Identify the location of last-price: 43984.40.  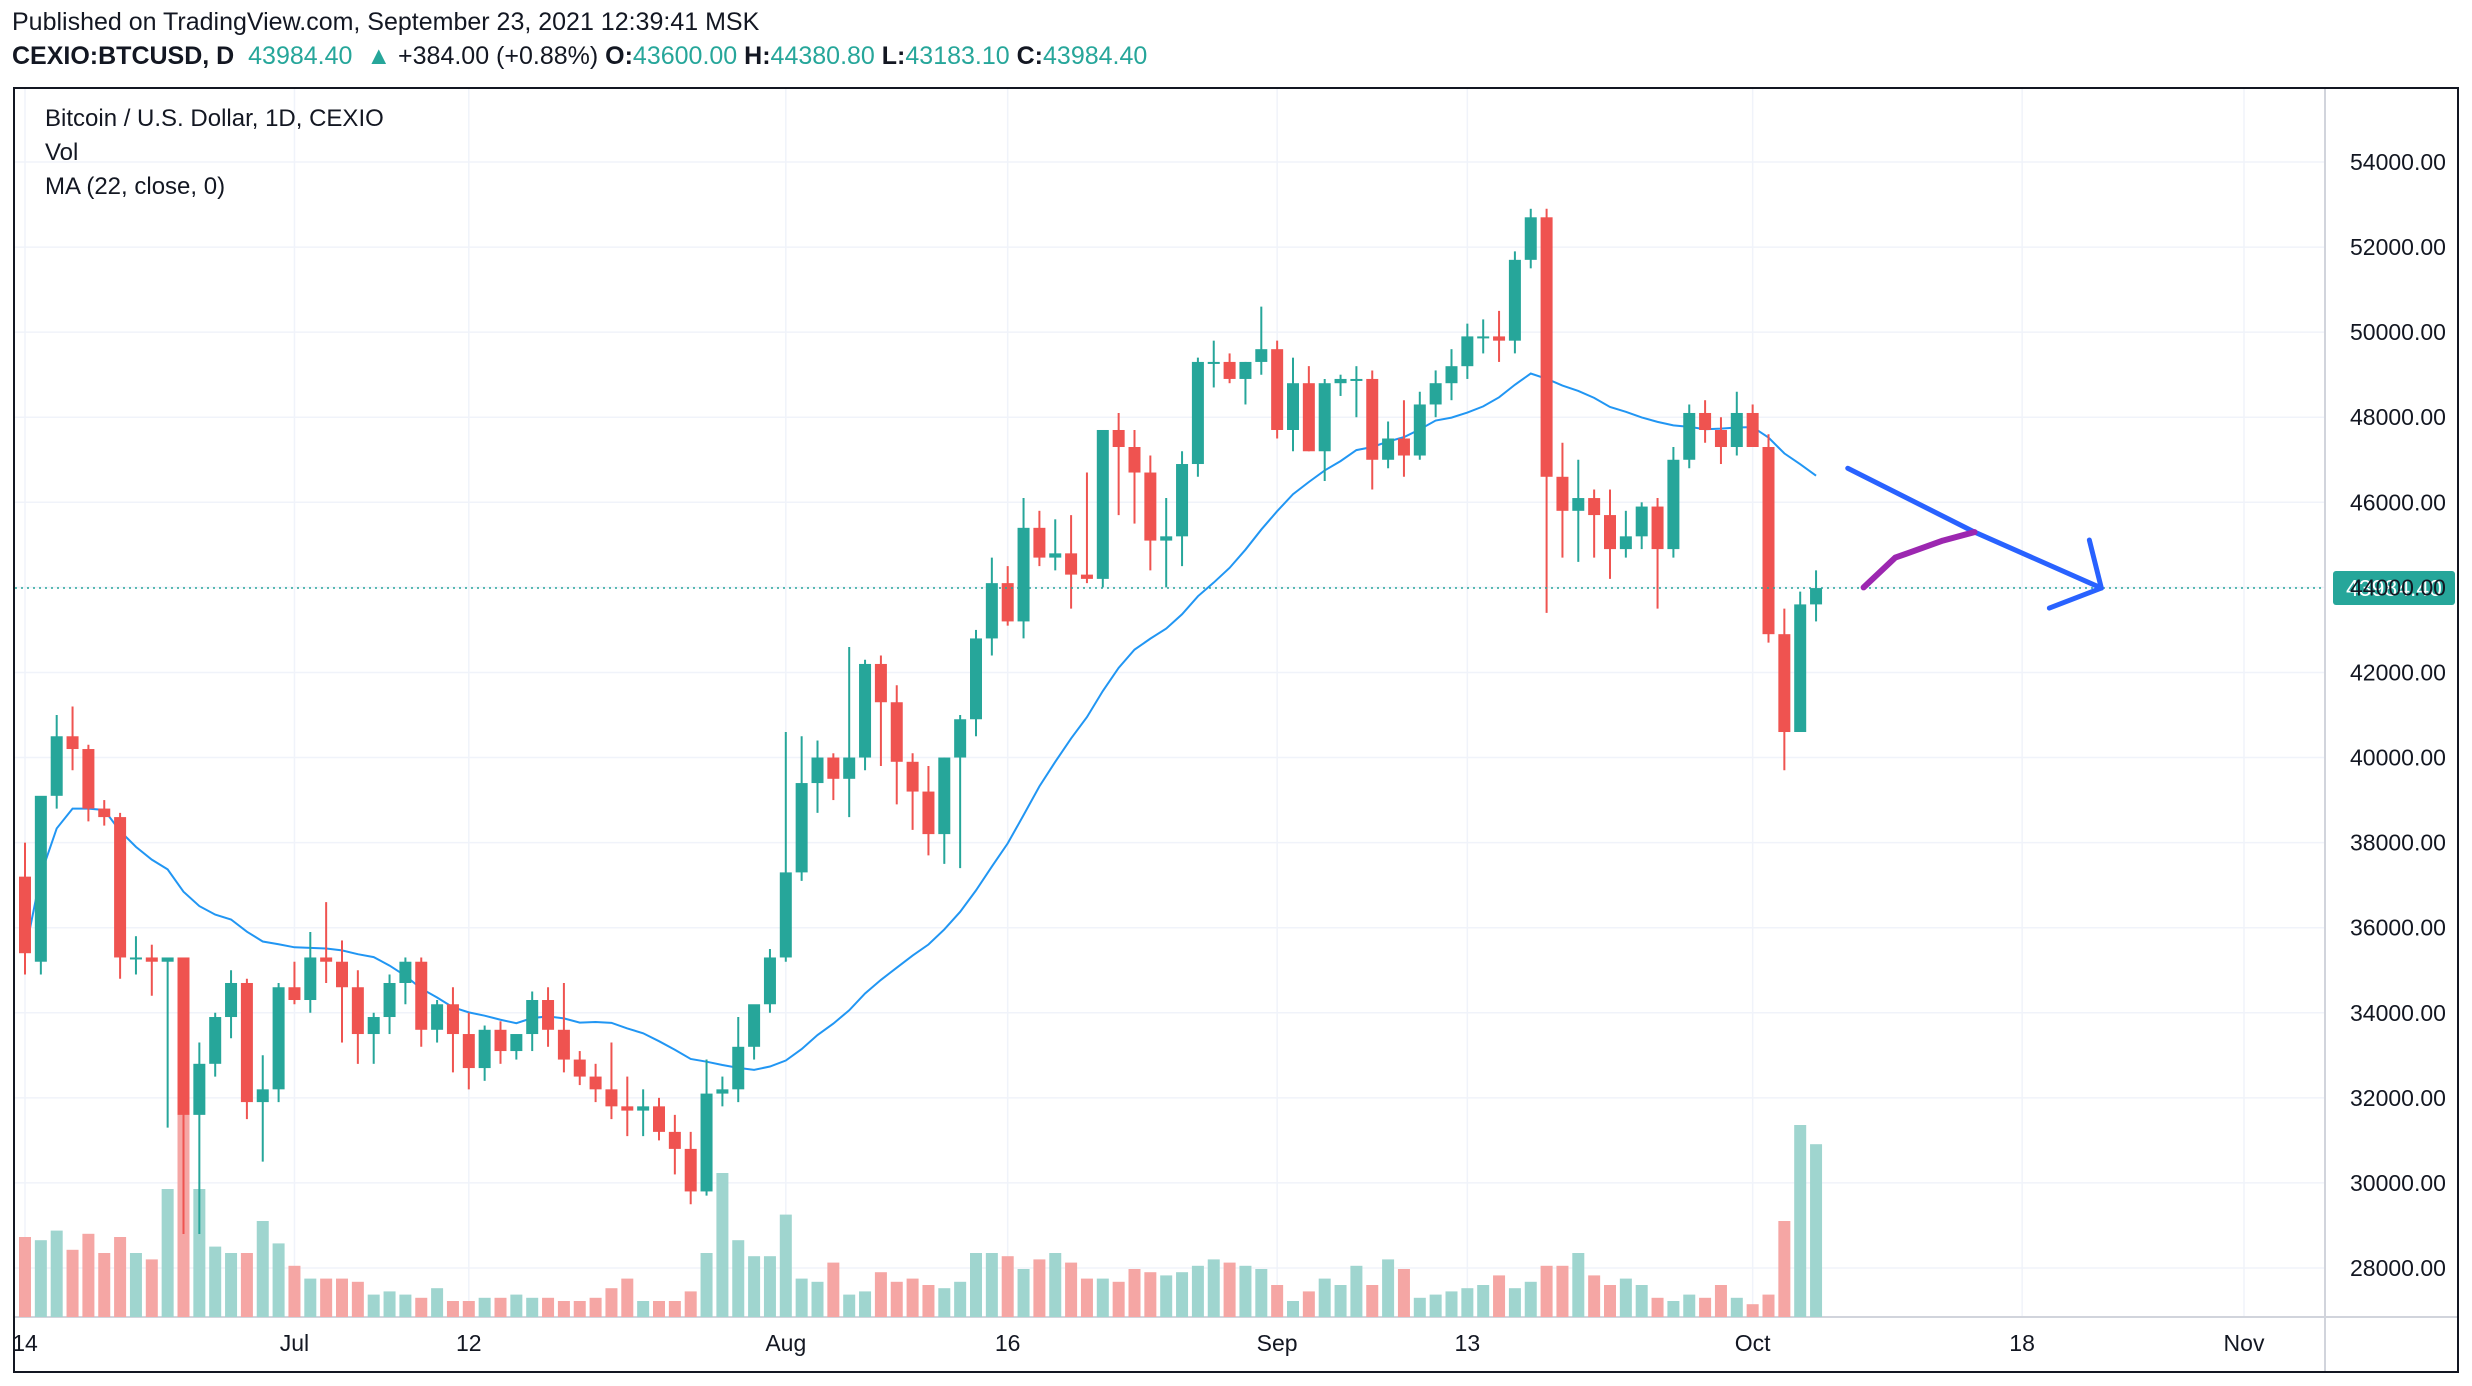
(300, 56).